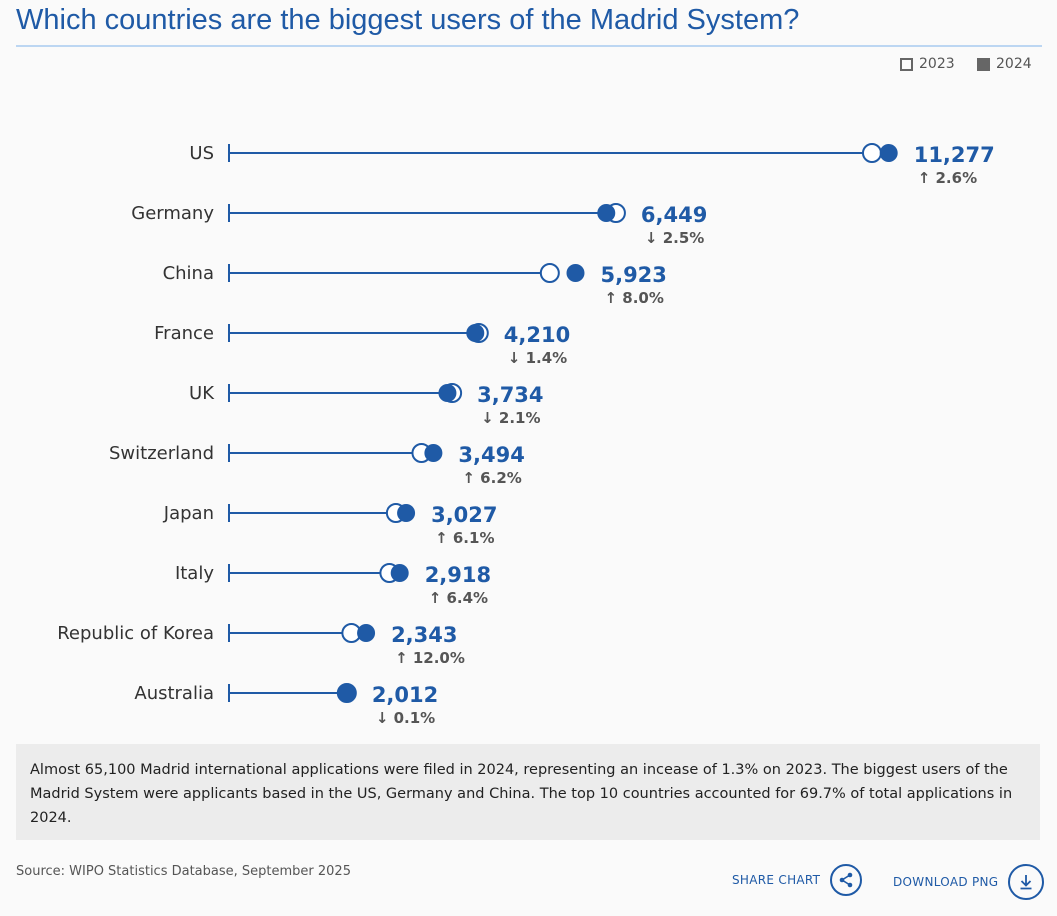 This screenshot has height=916, width=1057. I want to click on change-label: ↑ 8.0%, so click(633, 298).